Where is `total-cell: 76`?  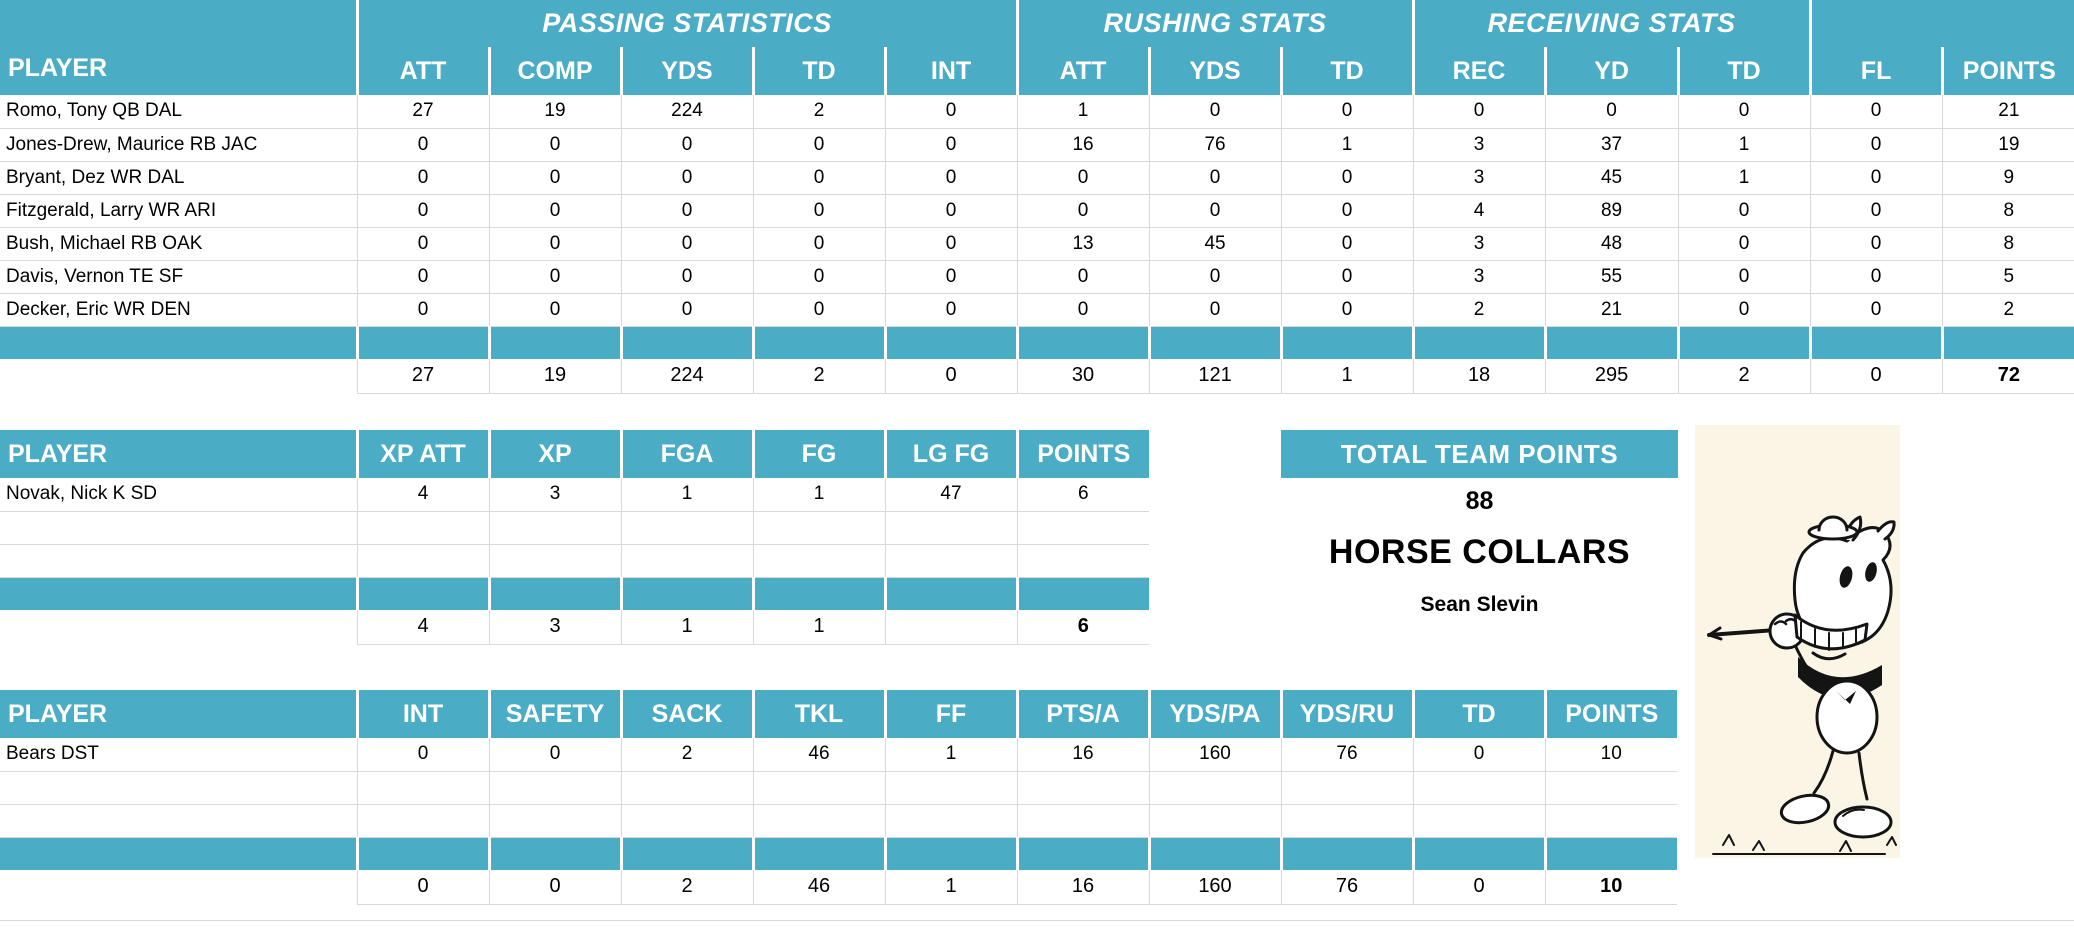
total-cell: 76 is located at coordinates (1347, 887).